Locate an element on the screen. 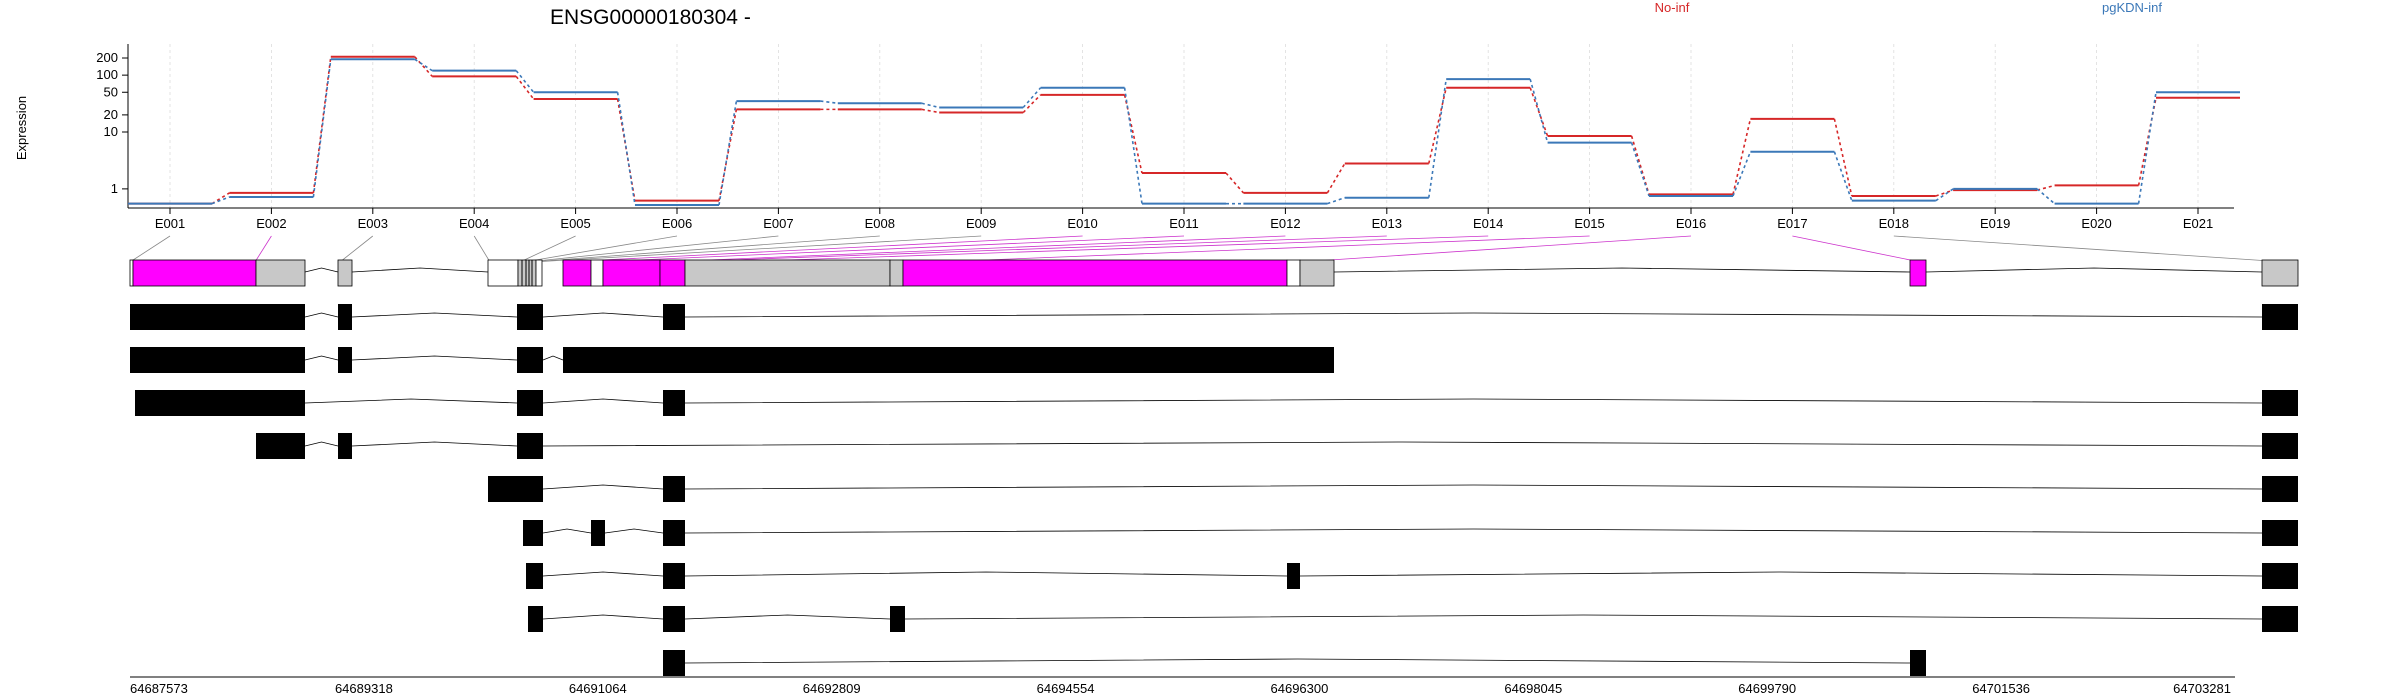  y-tick-label: 50 is located at coordinates (111, 91).